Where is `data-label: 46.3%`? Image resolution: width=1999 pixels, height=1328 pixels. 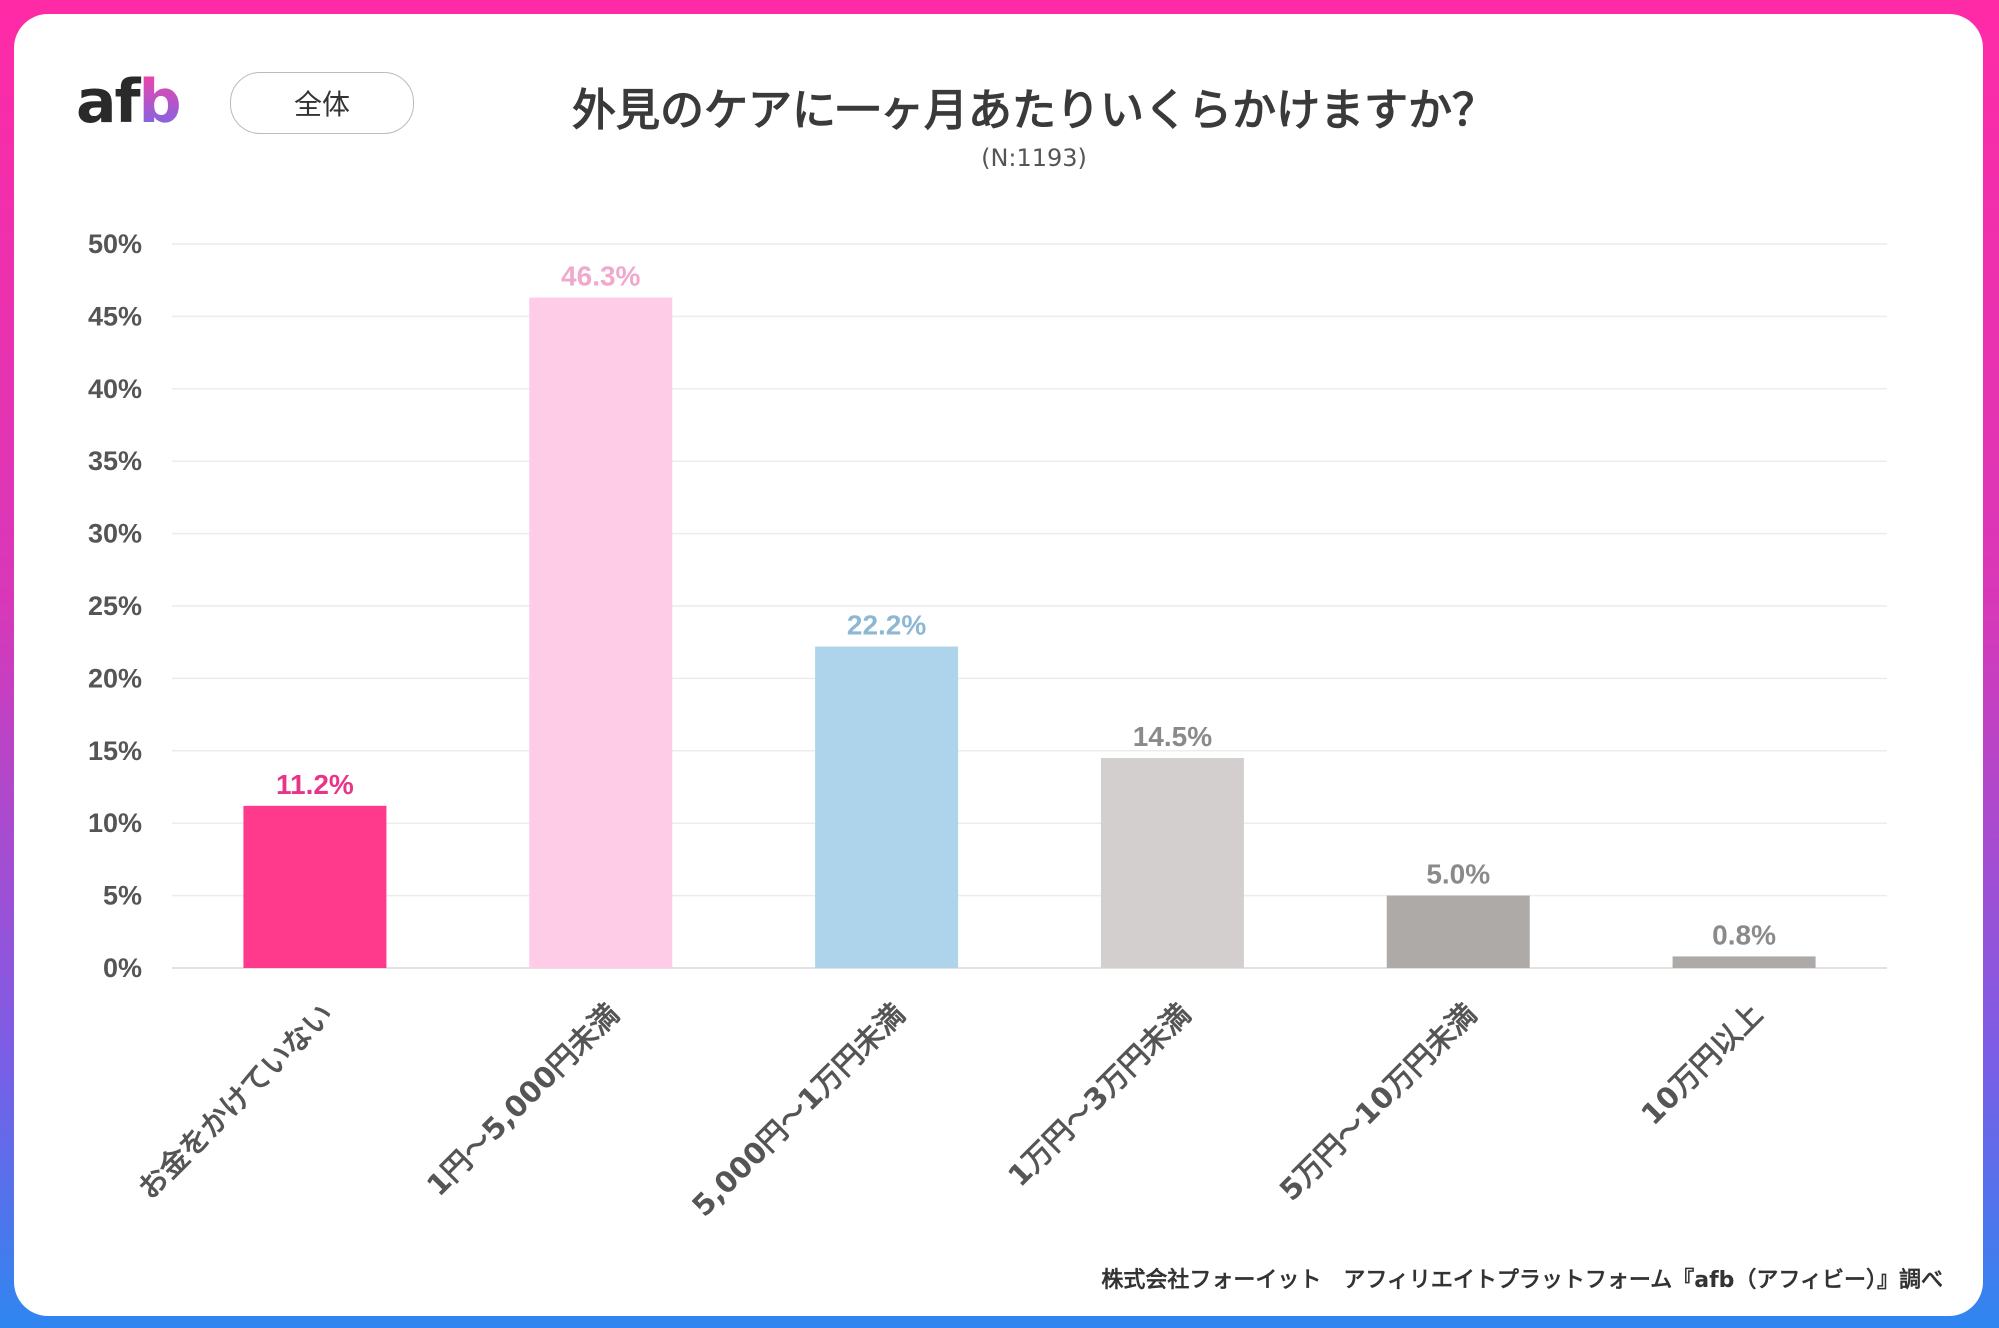 data-label: 46.3% is located at coordinates (600, 276).